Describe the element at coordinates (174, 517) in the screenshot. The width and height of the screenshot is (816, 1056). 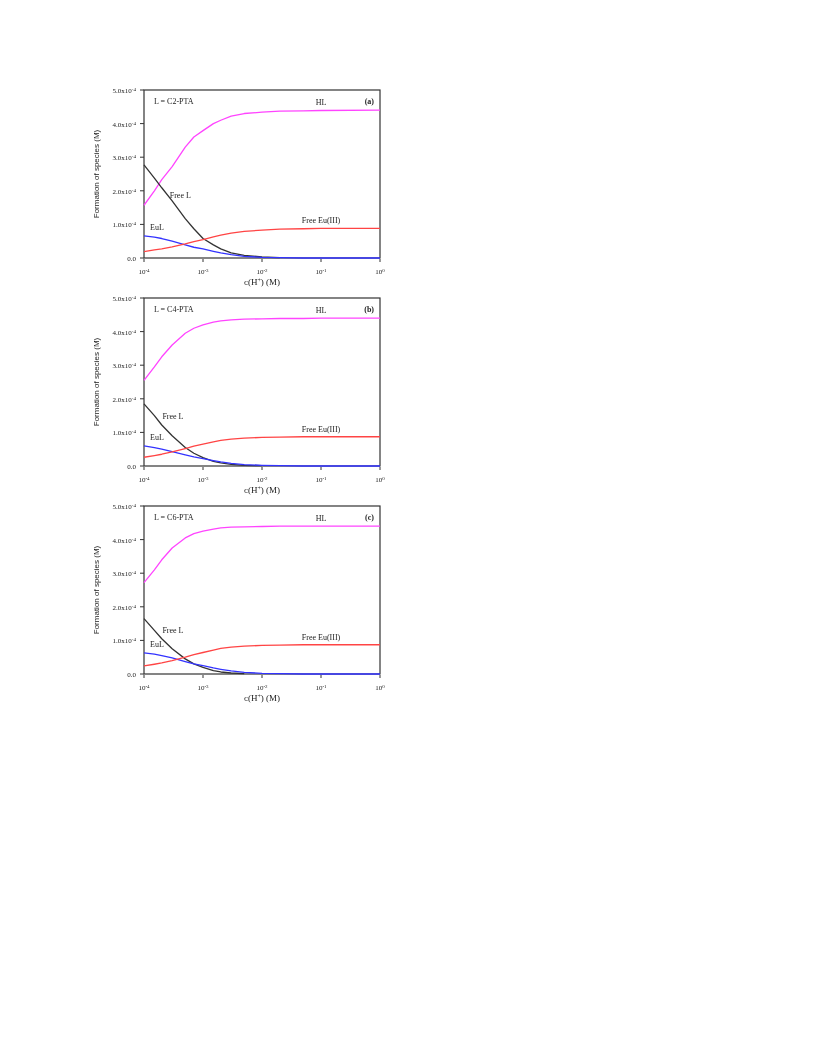
I see `text: L = C6-PTA` at that location.